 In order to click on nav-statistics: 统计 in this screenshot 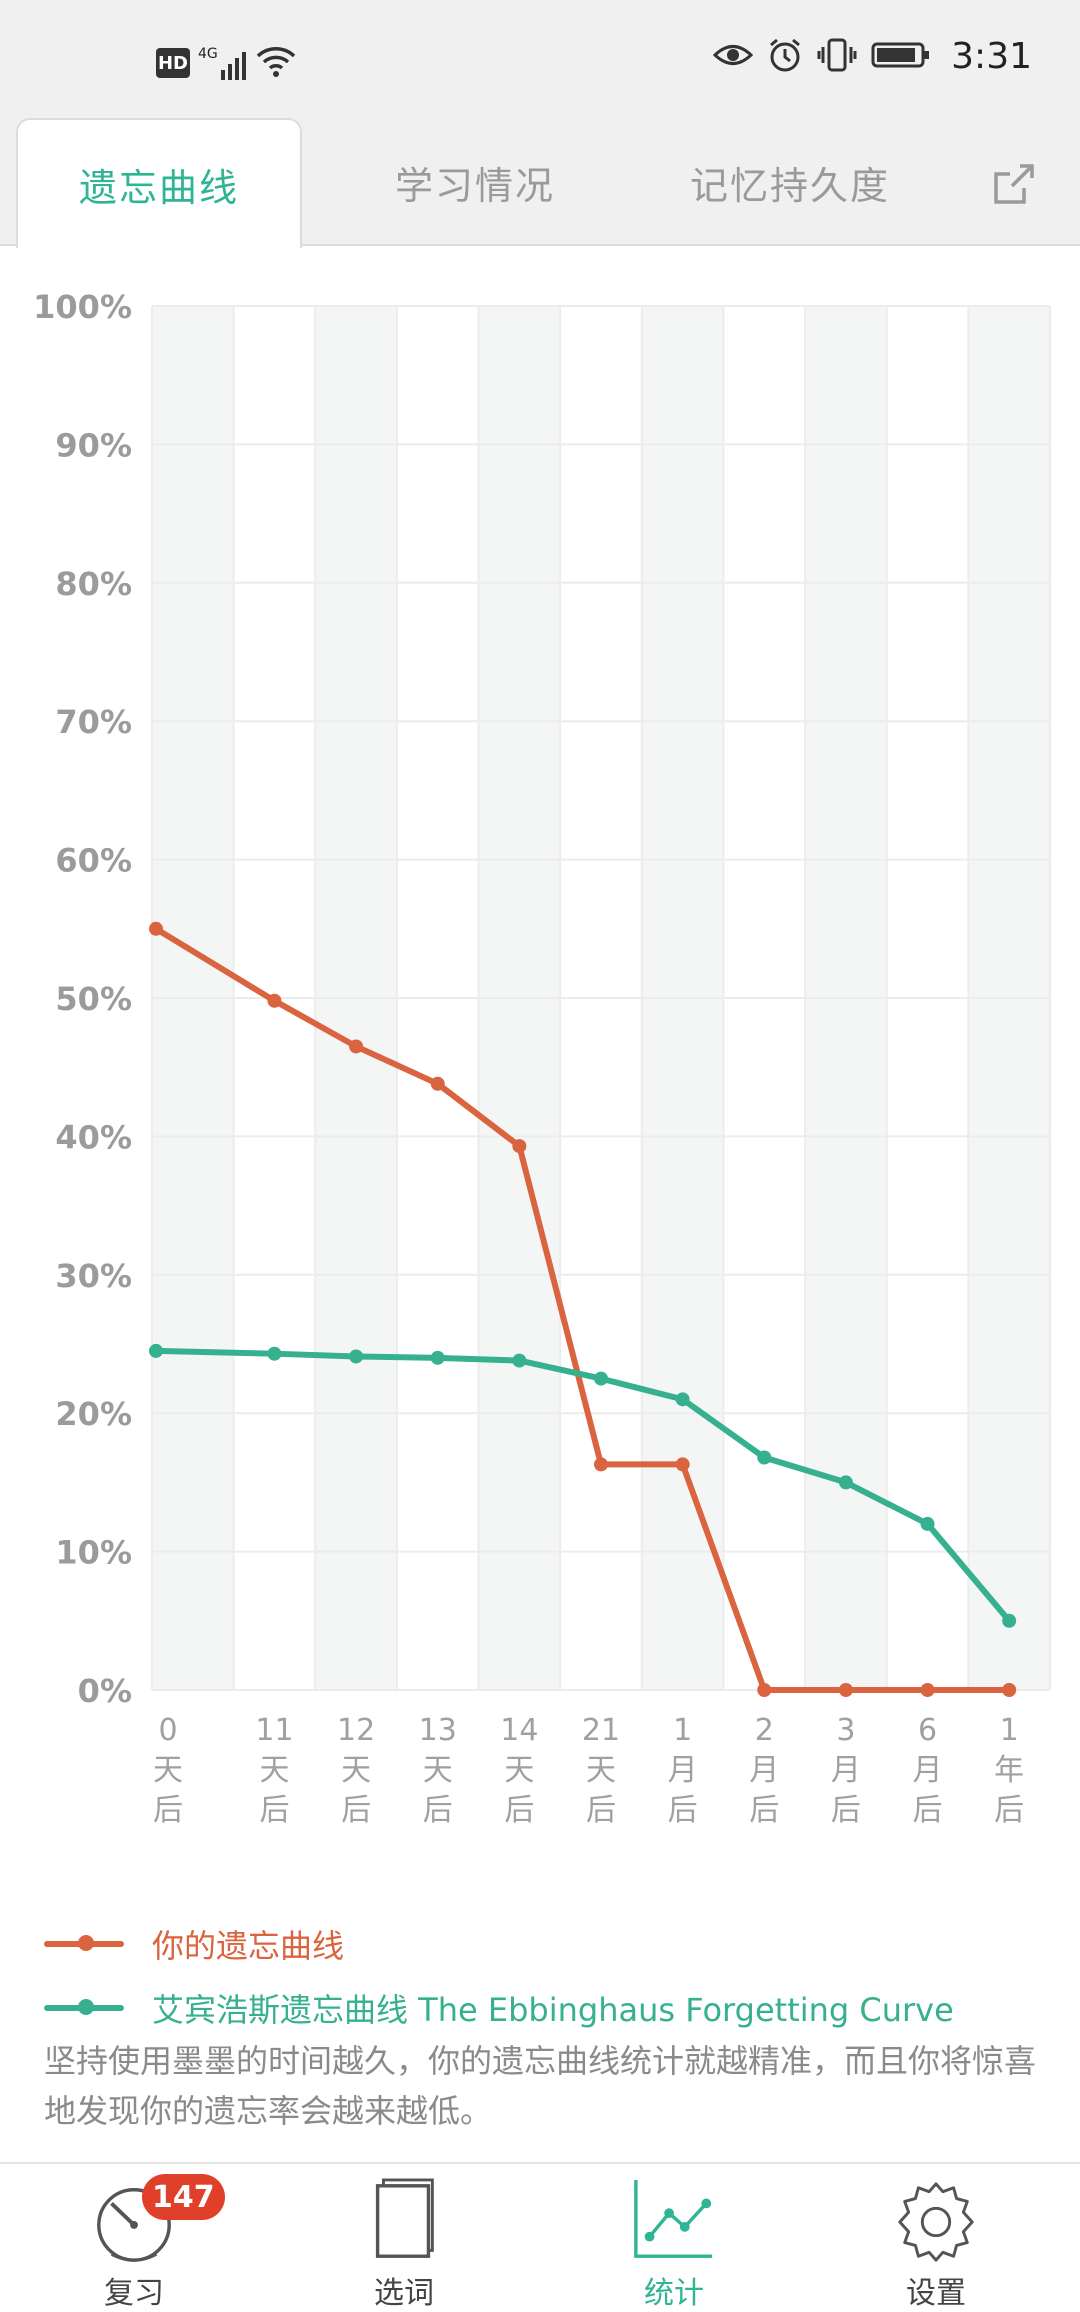, I will do `click(674, 2238)`.